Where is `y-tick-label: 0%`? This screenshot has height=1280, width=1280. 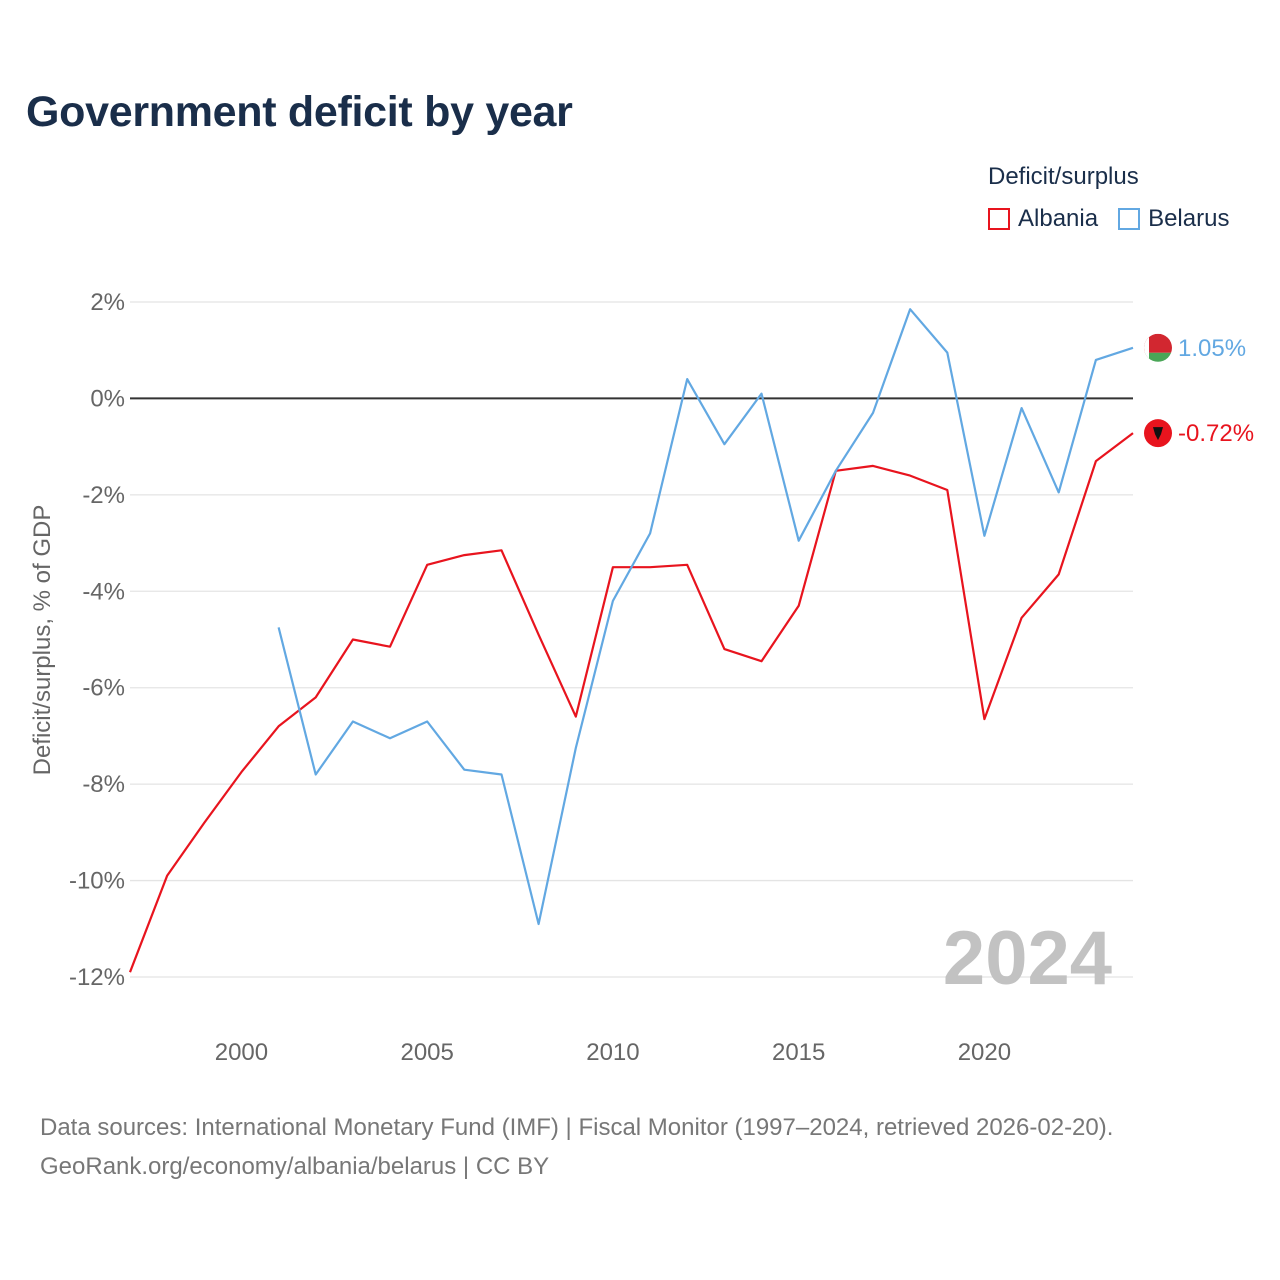
y-tick-label: 0% is located at coordinates (107, 398).